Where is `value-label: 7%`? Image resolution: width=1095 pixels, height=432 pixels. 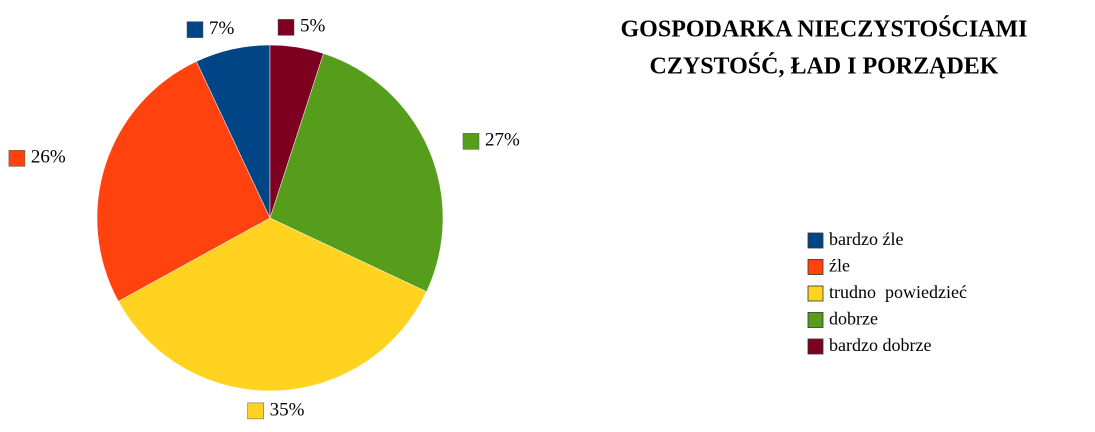 value-label: 7% is located at coordinates (222, 28).